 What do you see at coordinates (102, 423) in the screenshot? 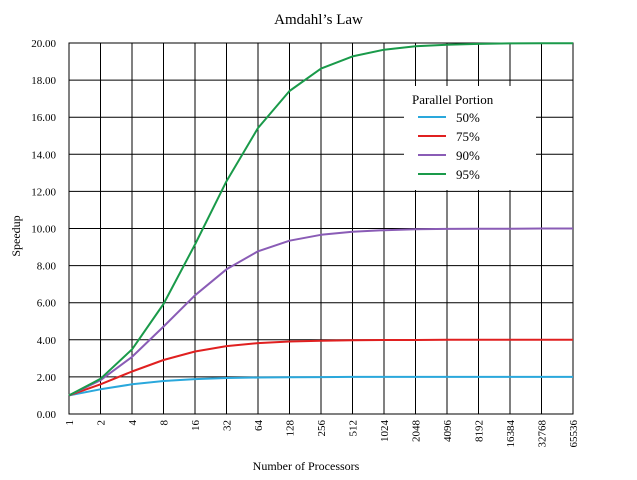
I see `x-tick-label: 2` at bounding box center [102, 423].